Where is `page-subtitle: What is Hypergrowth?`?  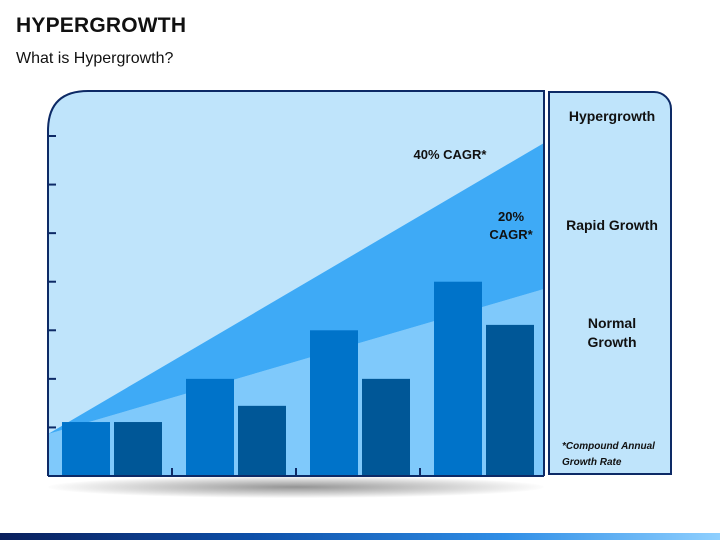
page-subtitle: What is Hypergrowth? is located at coordinates (95, 58).